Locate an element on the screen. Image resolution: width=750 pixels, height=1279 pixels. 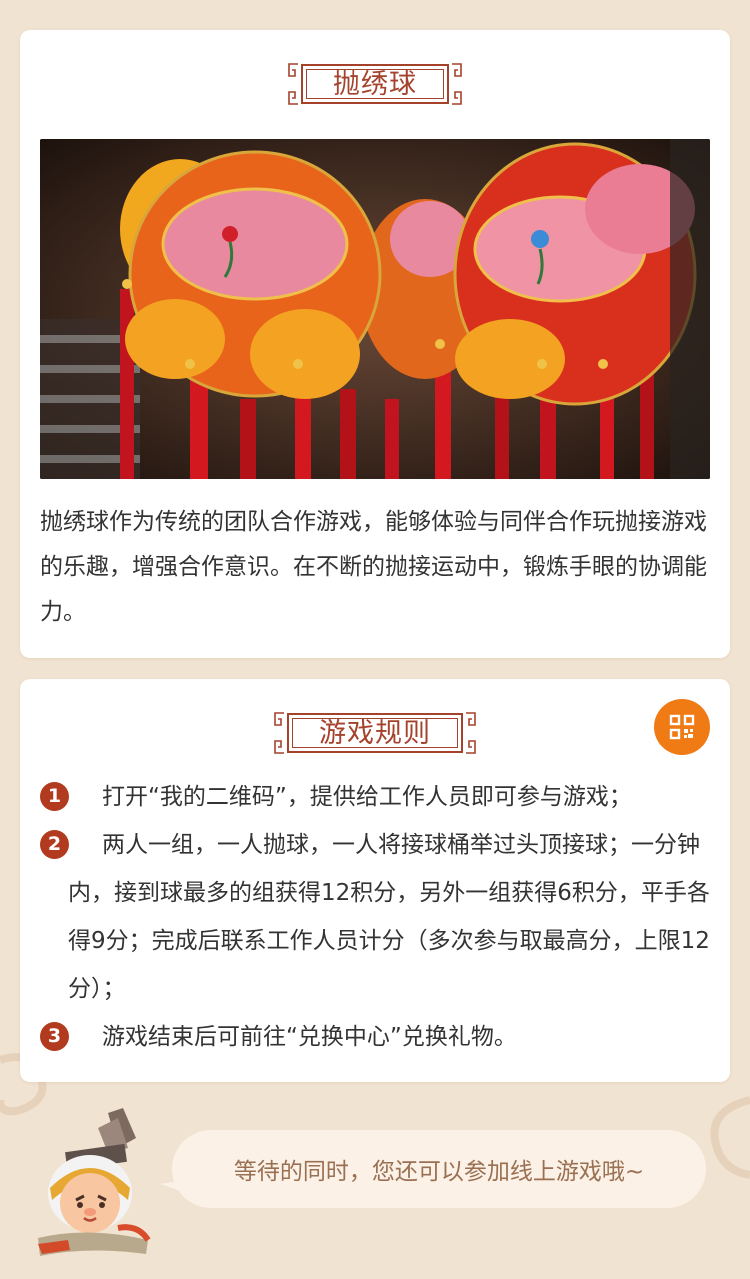
rule-number-badge: 1 is located at coordinates (54, 796).